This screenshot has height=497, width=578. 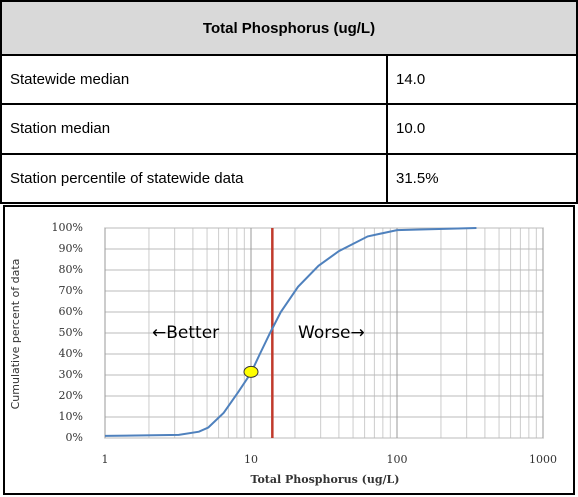 I want to click on cell: Station median, so click(x=194, y=129).